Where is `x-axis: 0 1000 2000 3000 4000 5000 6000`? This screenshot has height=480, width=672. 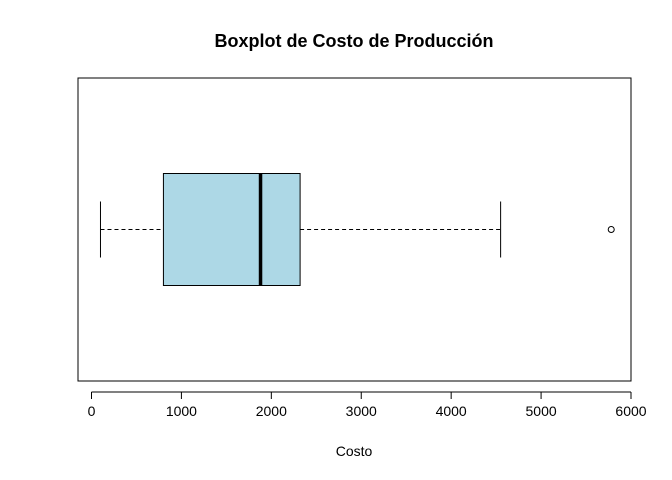 x-axis: 0 1000 2000 3000 4000 5000 6000 is located at coordinates (367, 405).